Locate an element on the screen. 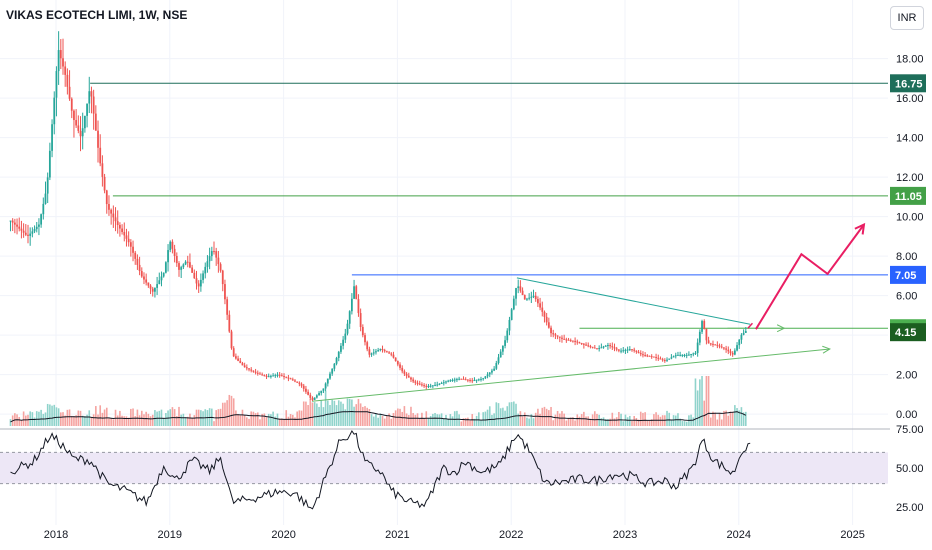 This screenshot has width=932, height=550. resistance-trendline is located at coordinates (633, 301).